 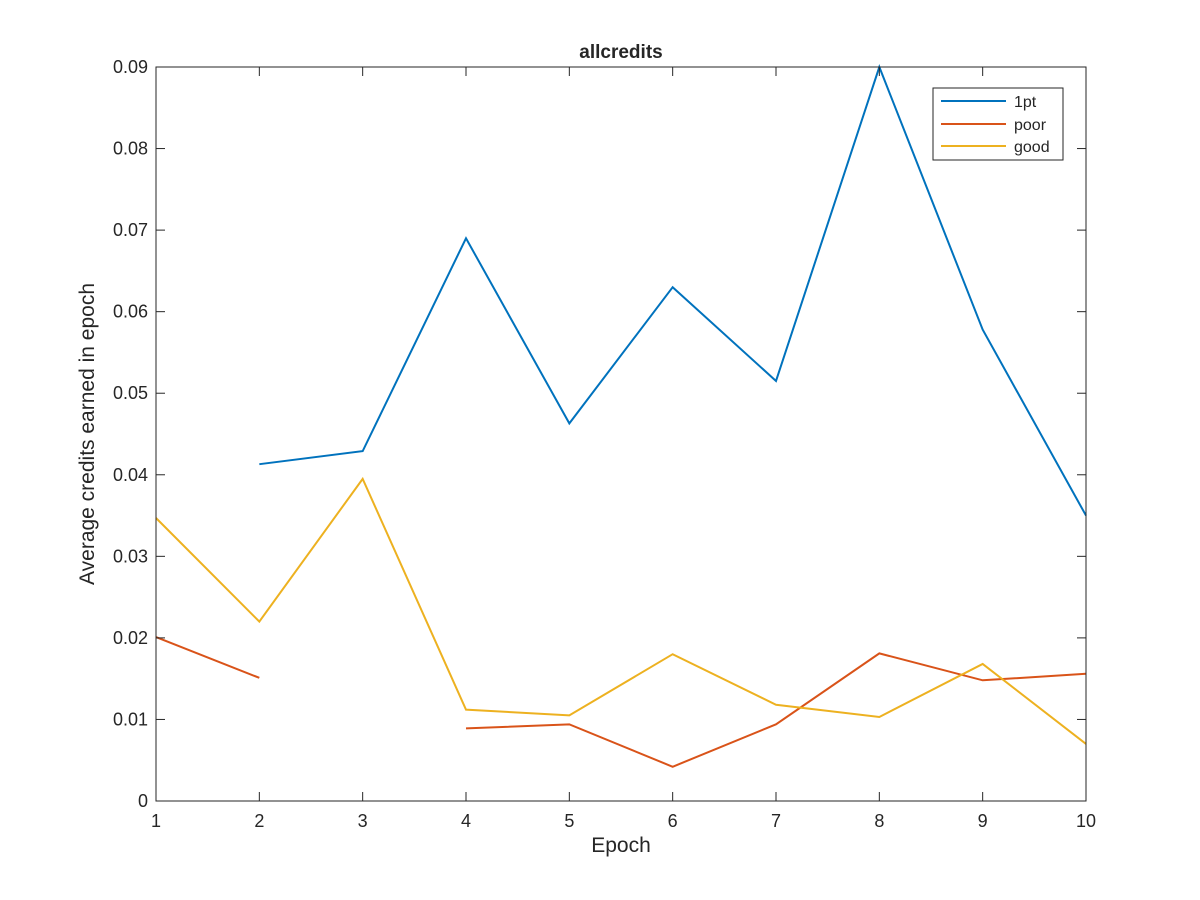 What do you see at coordinates (130, 67) in the screenshot?
I see `y-tick-label: 0.09` at bounding box center [130, 67].